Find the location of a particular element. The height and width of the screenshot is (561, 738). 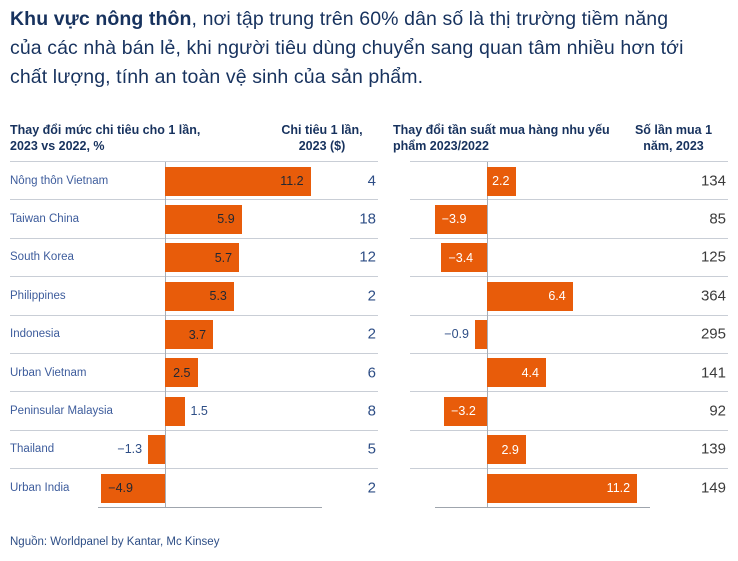

bar-value-label: 6.4 is located at coordinates (557, 296).